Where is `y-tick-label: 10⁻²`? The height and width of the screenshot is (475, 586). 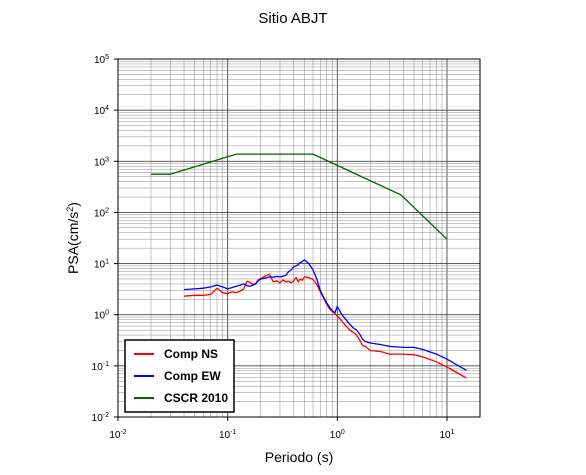 y-tick-label: 10⁻² is located at coordinates (100, 418).